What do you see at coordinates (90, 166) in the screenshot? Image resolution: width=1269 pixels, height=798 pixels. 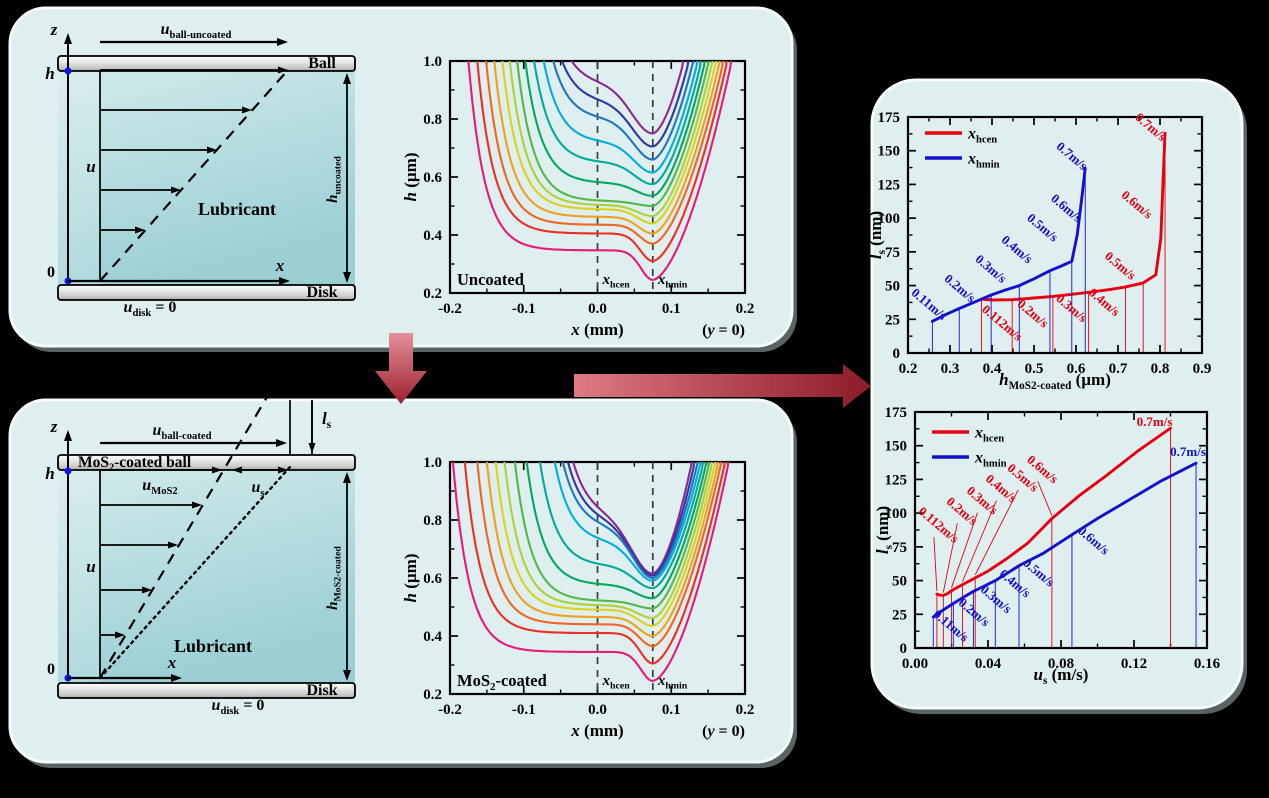 I see `u-label: u` at bounding box center [90, 166].